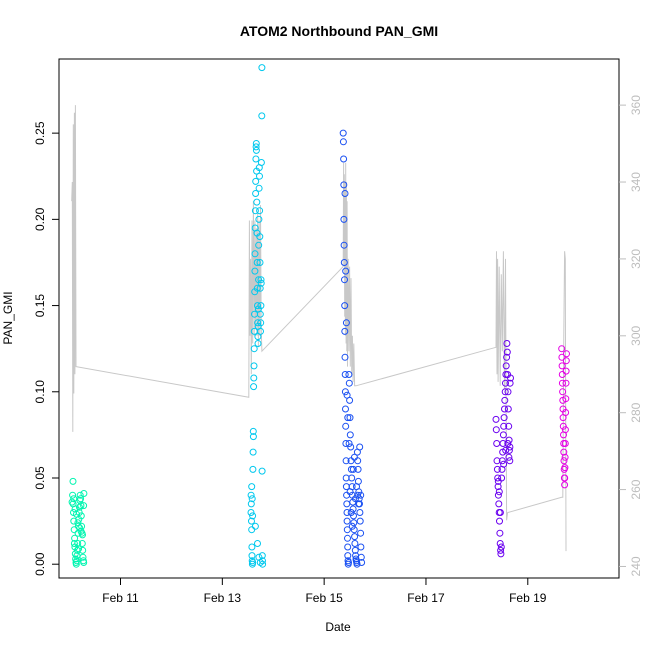 The width and height of the screenshot is (650, 650). Describe the element at coordinates (636, 412) in the screenshot. I see `y2-tick-label: 280` at that location.